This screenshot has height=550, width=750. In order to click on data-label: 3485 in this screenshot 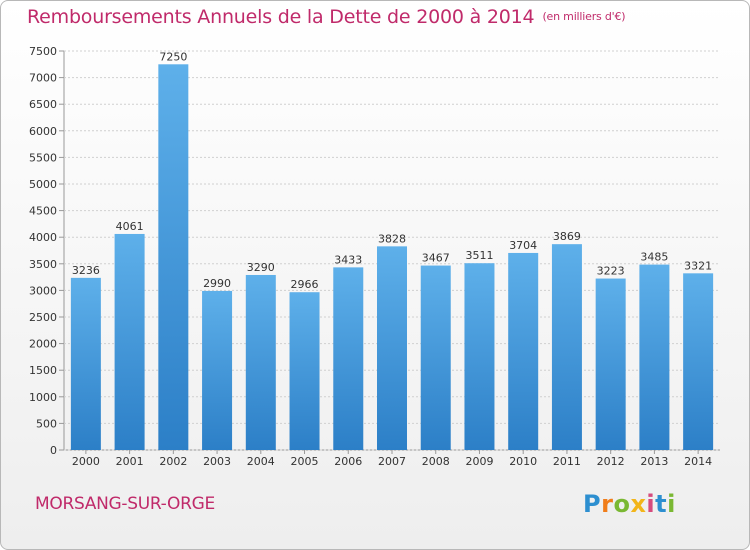, I will do `click(654, 257)`.